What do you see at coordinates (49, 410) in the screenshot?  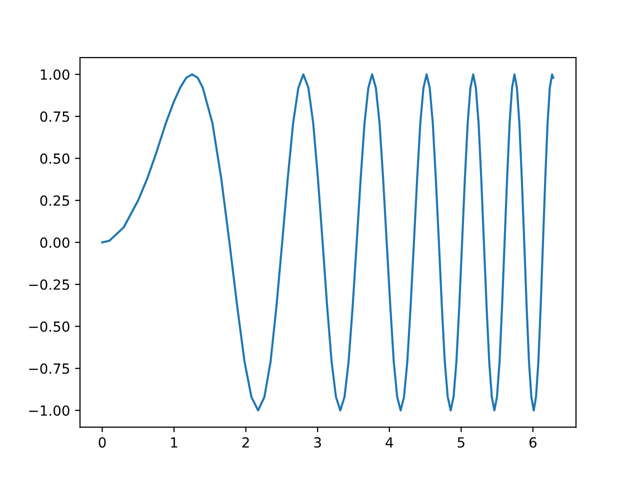 I see `y-tick-label: −1.00` at bounding box center [49, 410].